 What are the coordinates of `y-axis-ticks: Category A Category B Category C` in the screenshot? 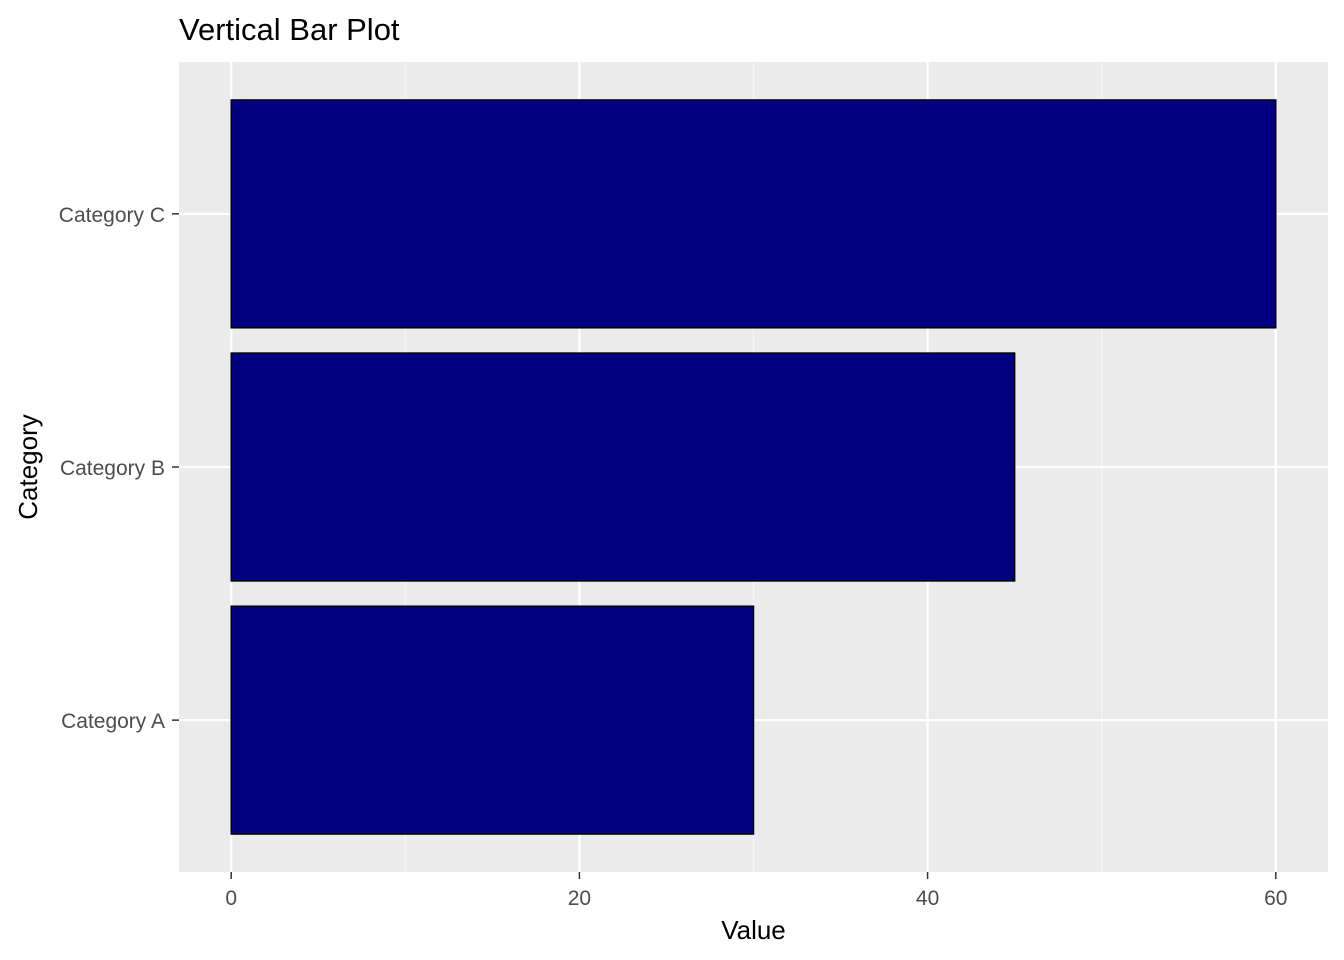 It's located at (119, 468).